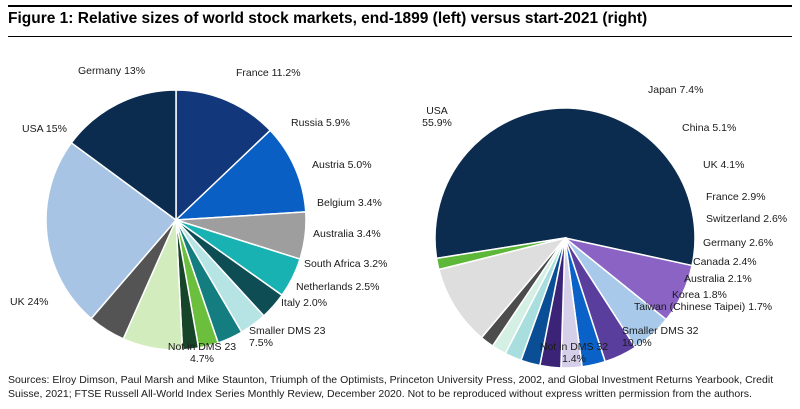 Image resolution: width=800 pixels, height=409 pixels. Describe the element at coordinates (287, 337) in the screenshot. I see `slice-label-smaller-dms-23: Smaller DMS 23 7.5%` at that location.